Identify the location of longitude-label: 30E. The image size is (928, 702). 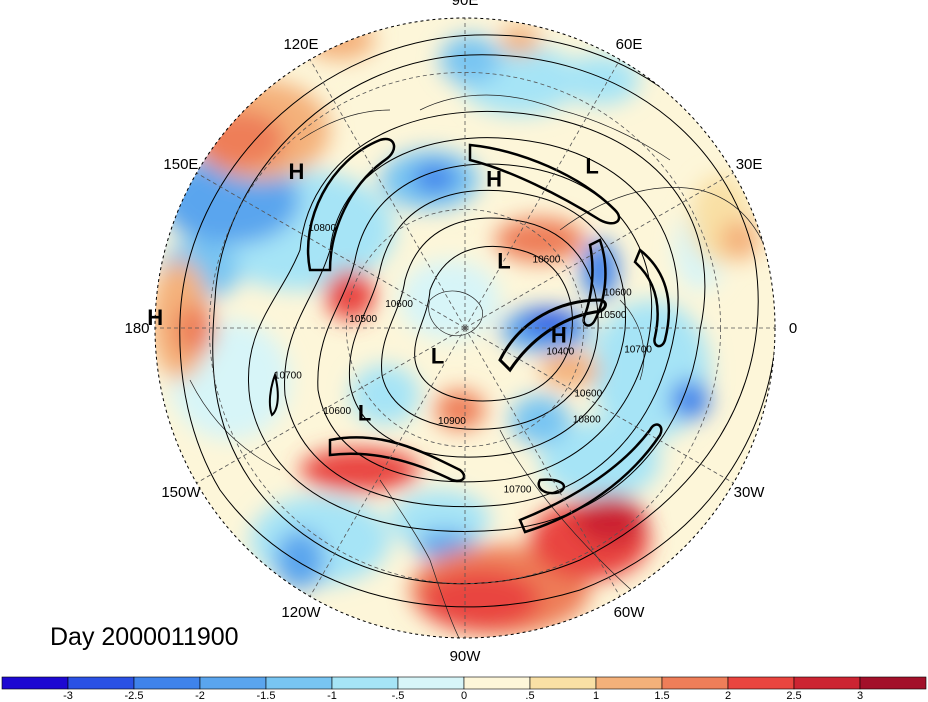
(749, 164).